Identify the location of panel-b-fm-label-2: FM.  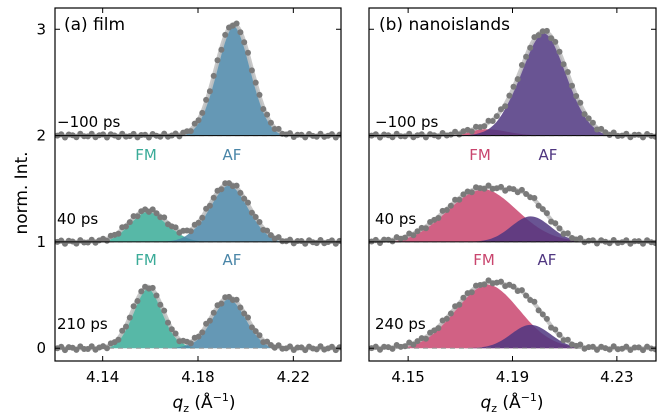
(484, 260).